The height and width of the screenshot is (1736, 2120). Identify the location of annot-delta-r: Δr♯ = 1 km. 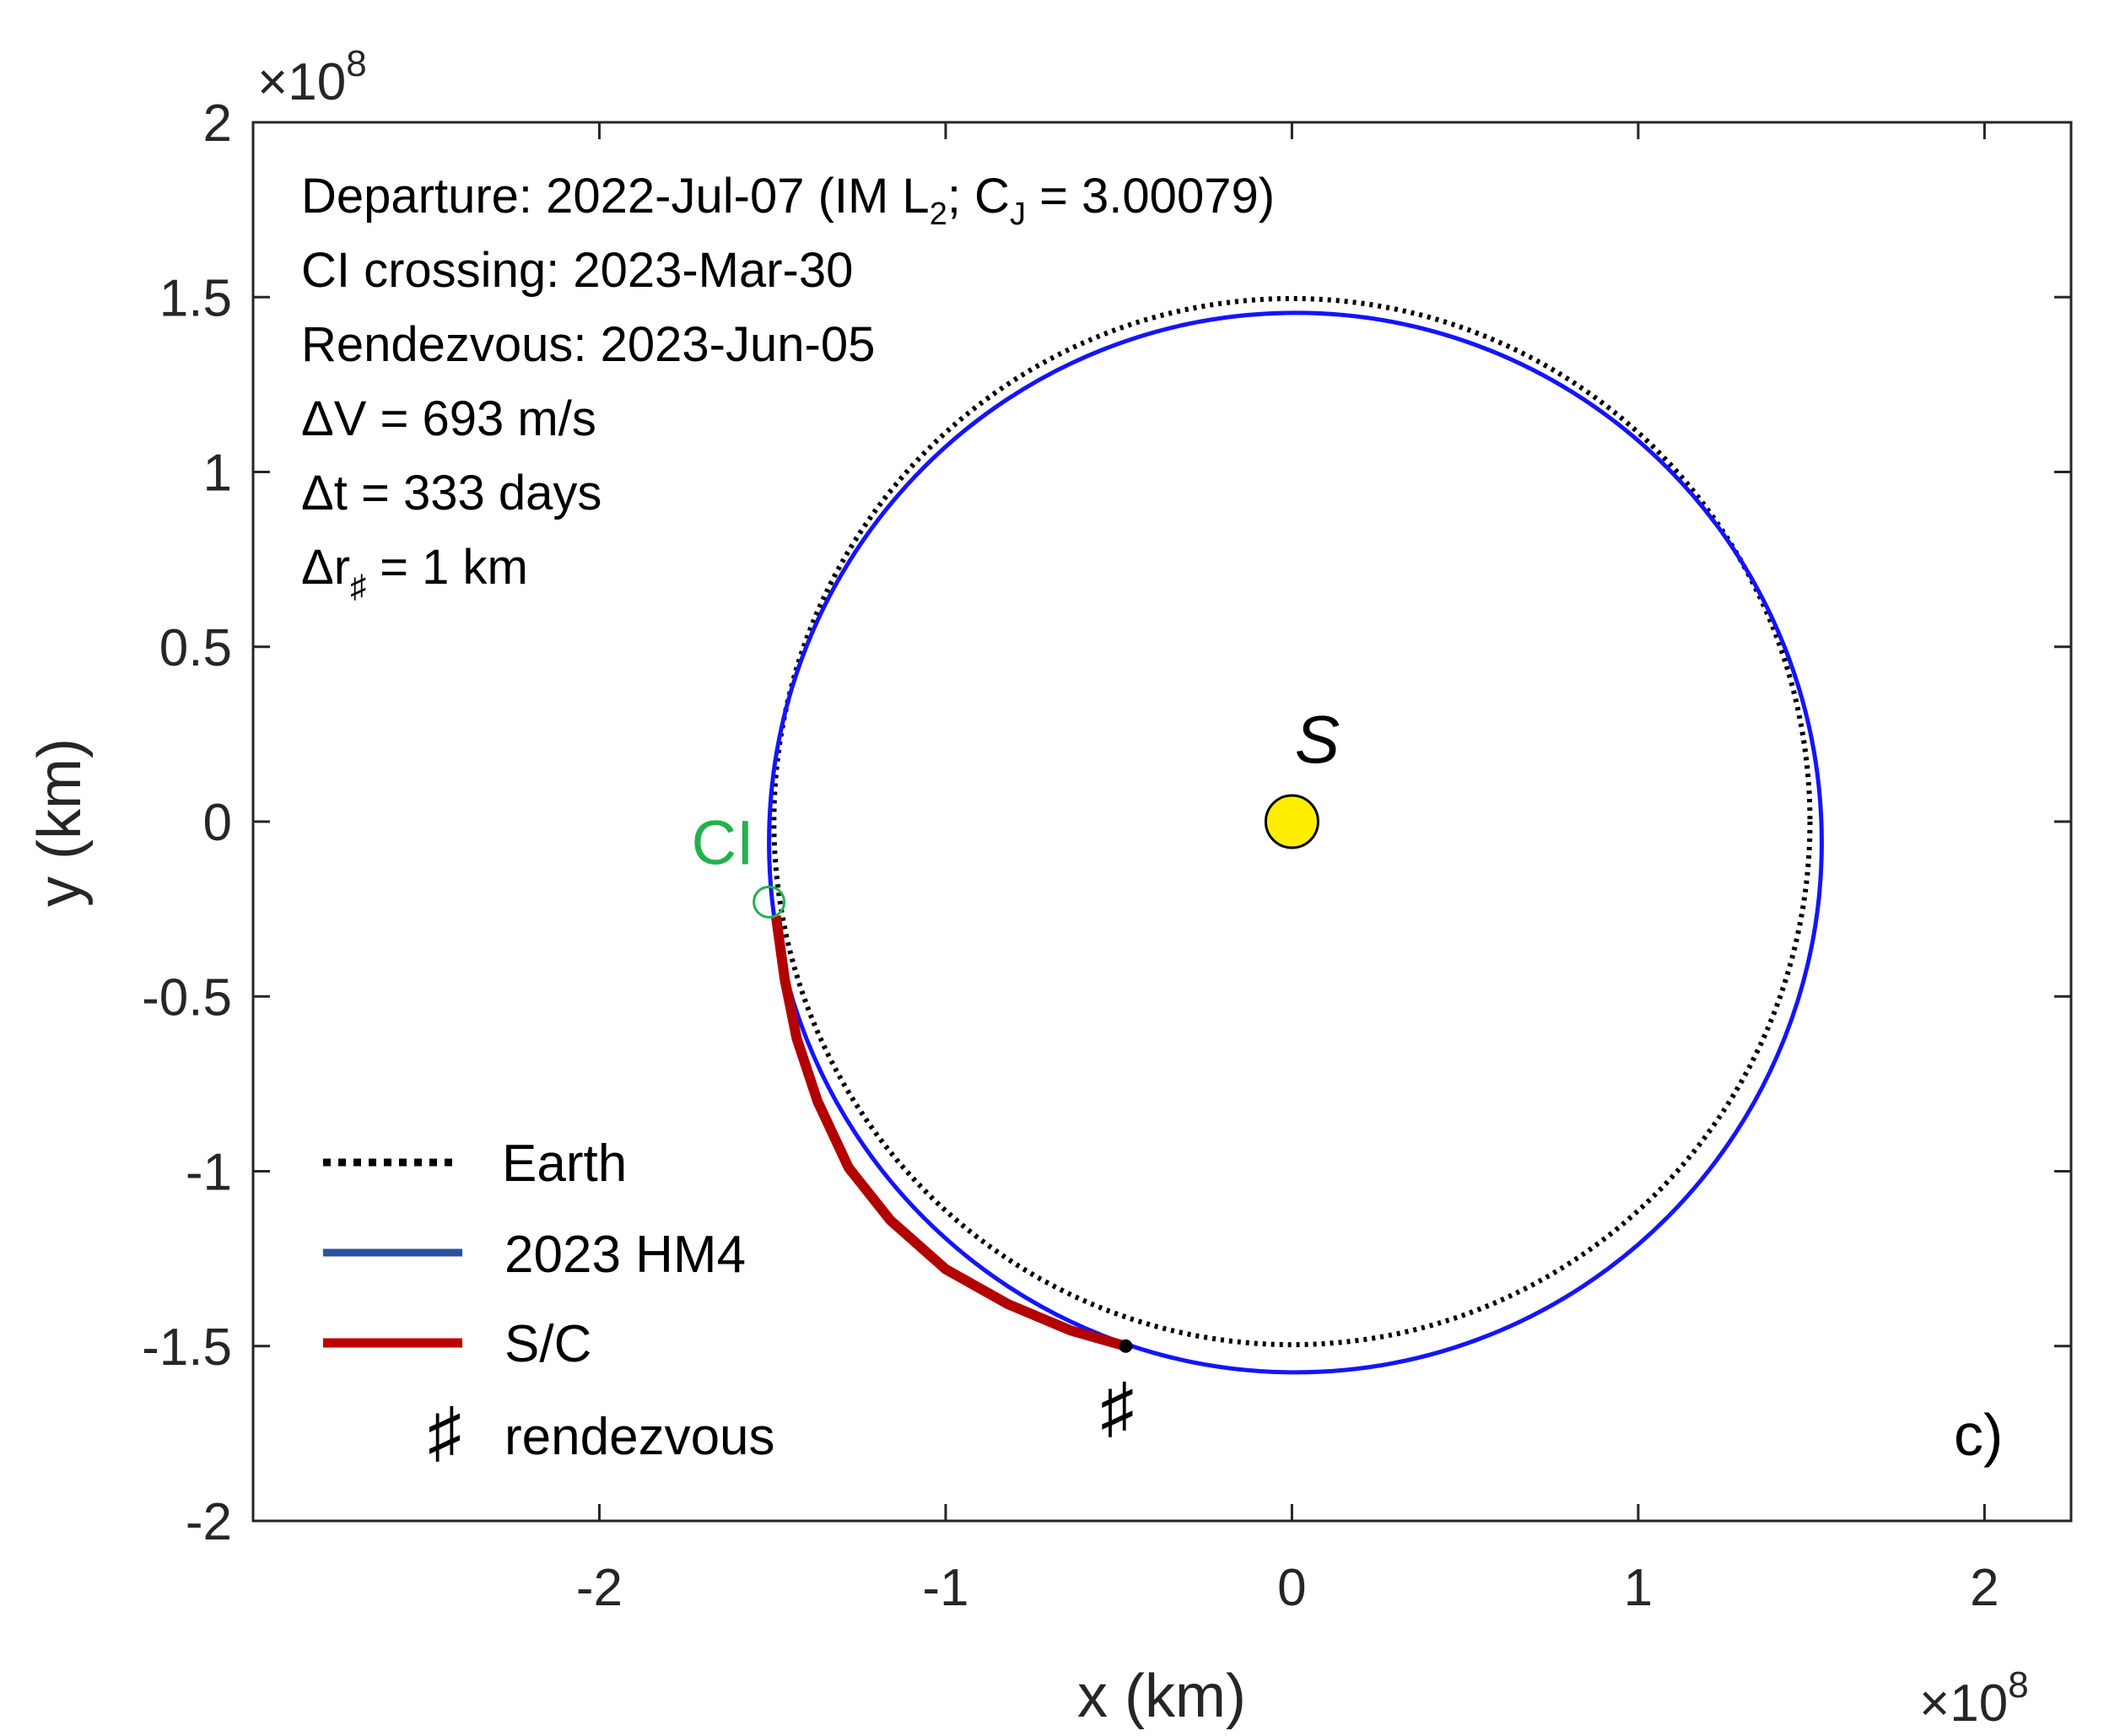
(414, 573).